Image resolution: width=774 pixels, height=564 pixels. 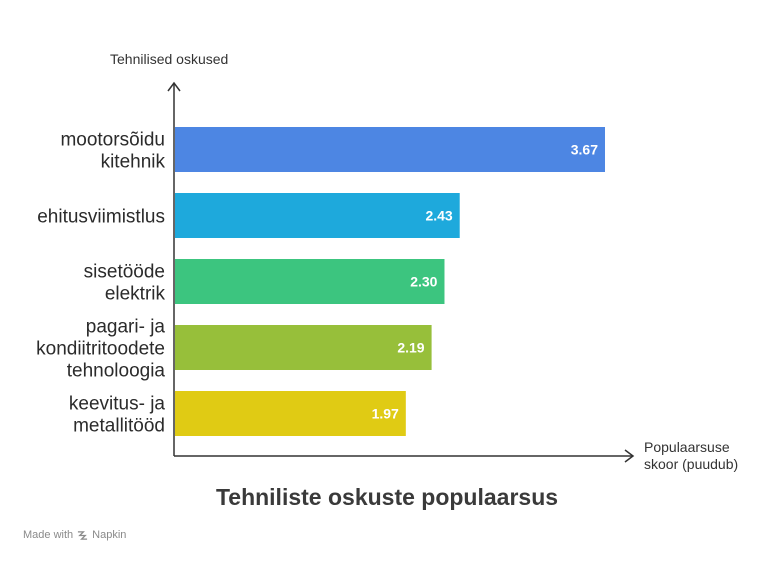 What do you see at coordinates (83, 535) in the screenshot?
I see `napkin-logo-icon` at bounding box center [83, 535].